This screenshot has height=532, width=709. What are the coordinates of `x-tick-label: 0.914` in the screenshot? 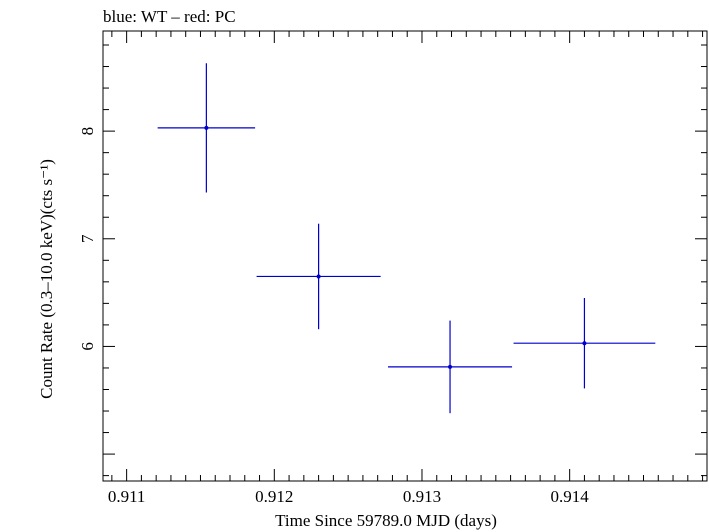 It's located at (570, 496).